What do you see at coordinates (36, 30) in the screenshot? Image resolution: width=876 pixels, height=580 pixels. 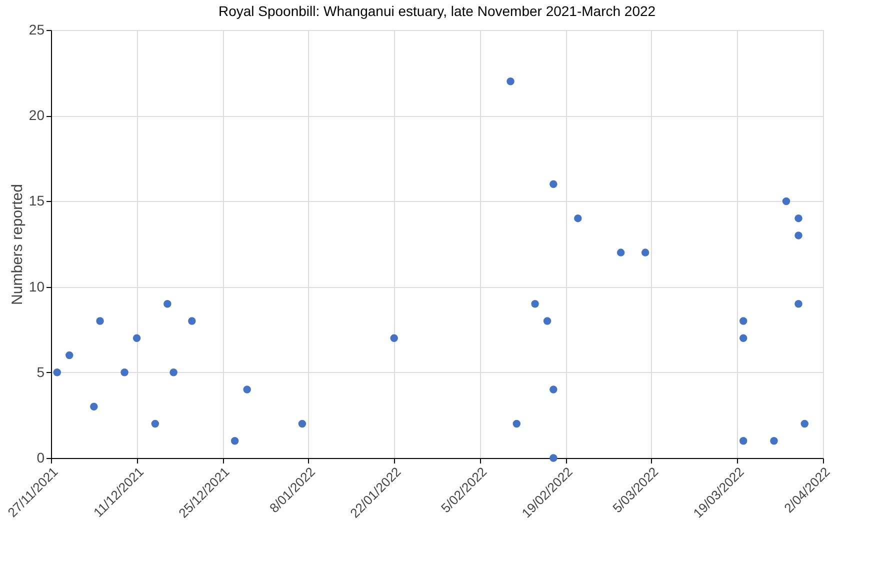 I see `y-tick-label: 25` at bounding box center [36, 30].